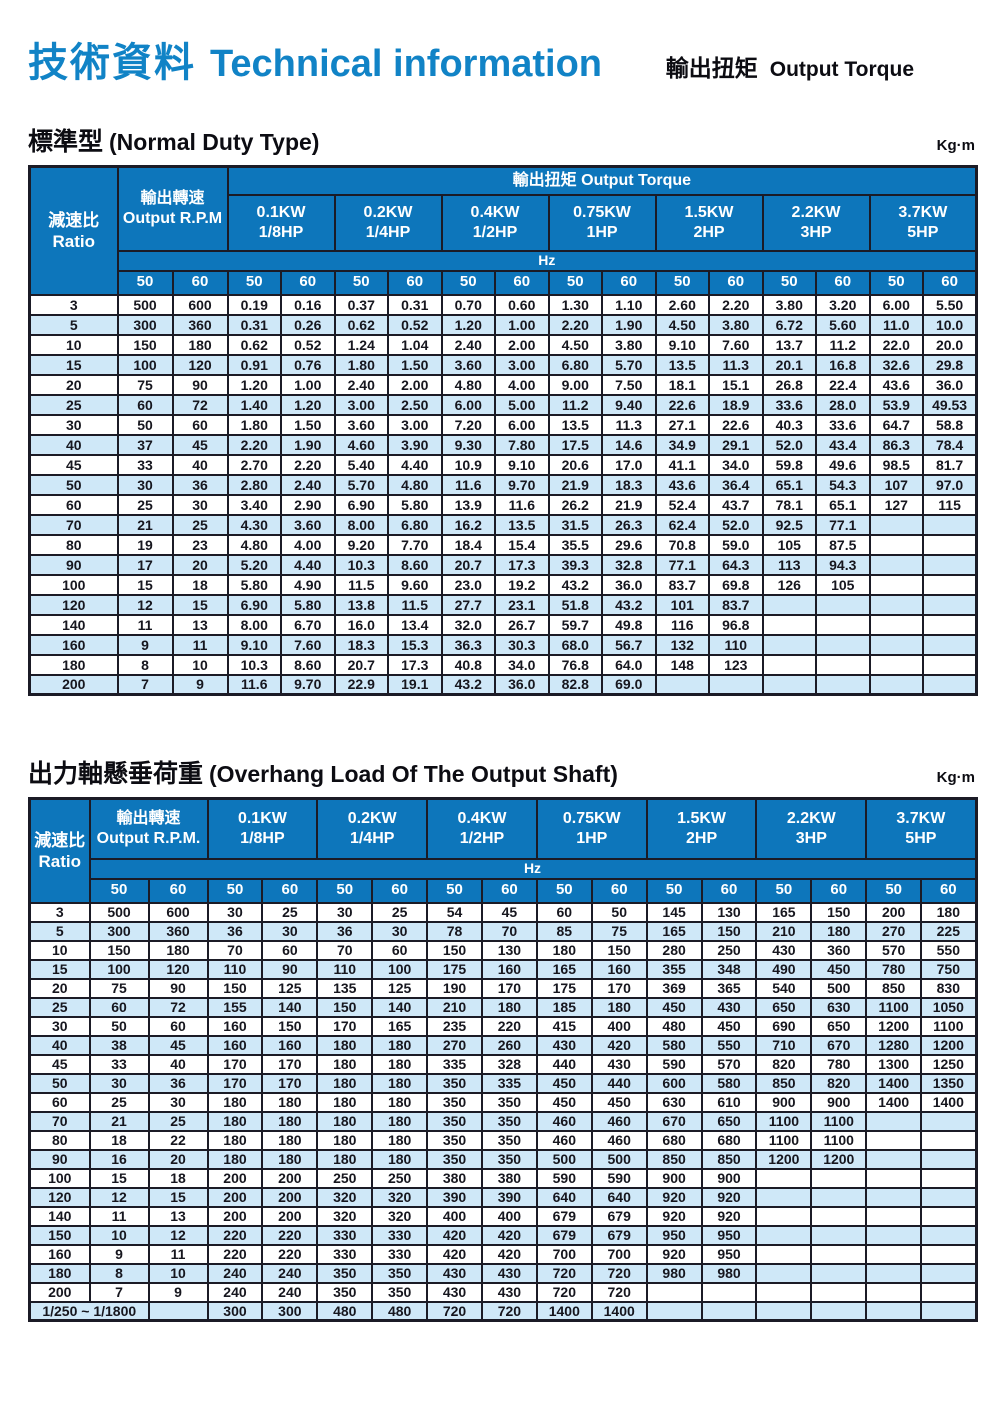 This screenshot has width=1000, height=1428. I want to click on value-cell: 78.4, so click(950, 444).